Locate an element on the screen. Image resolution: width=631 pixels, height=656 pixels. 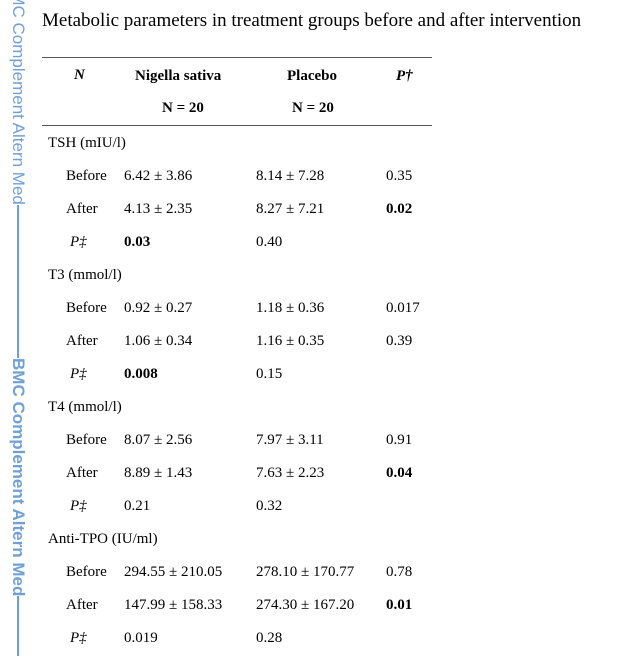
side-banner-line is located at coordinates (18, 328).